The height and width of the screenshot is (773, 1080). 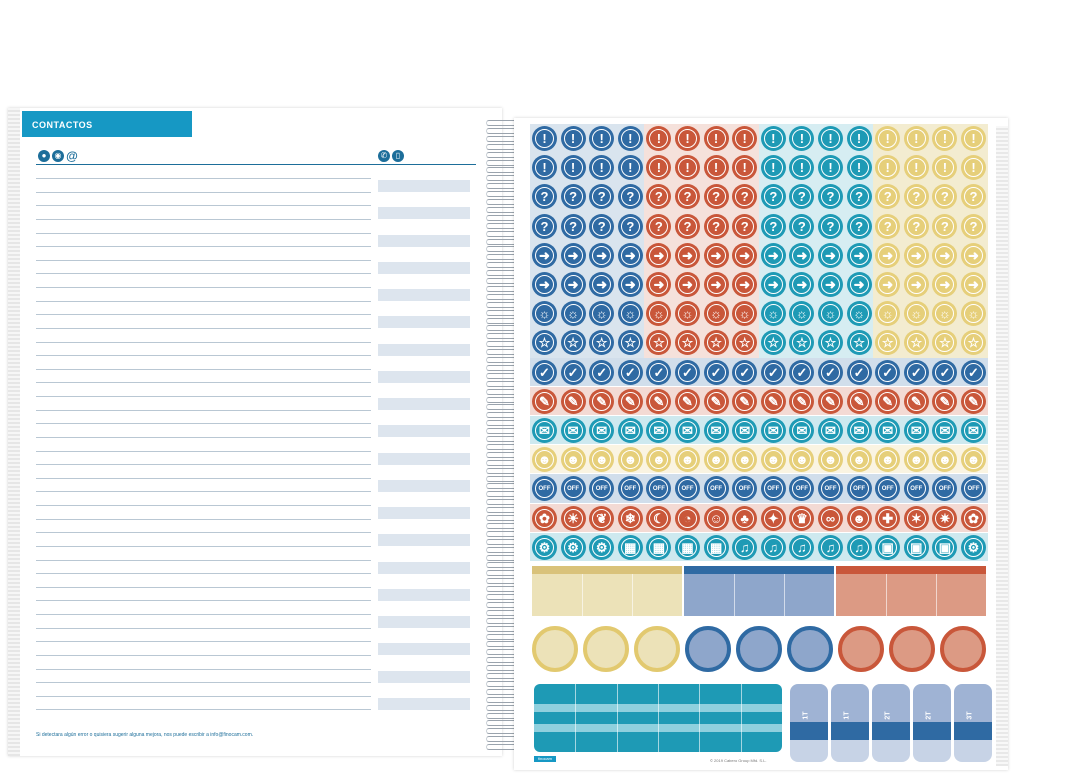 What do you see at coordinates (773, 518) in the screenshot?
I see `seasonal-icon: ✦` at bounding box center [773, 518].